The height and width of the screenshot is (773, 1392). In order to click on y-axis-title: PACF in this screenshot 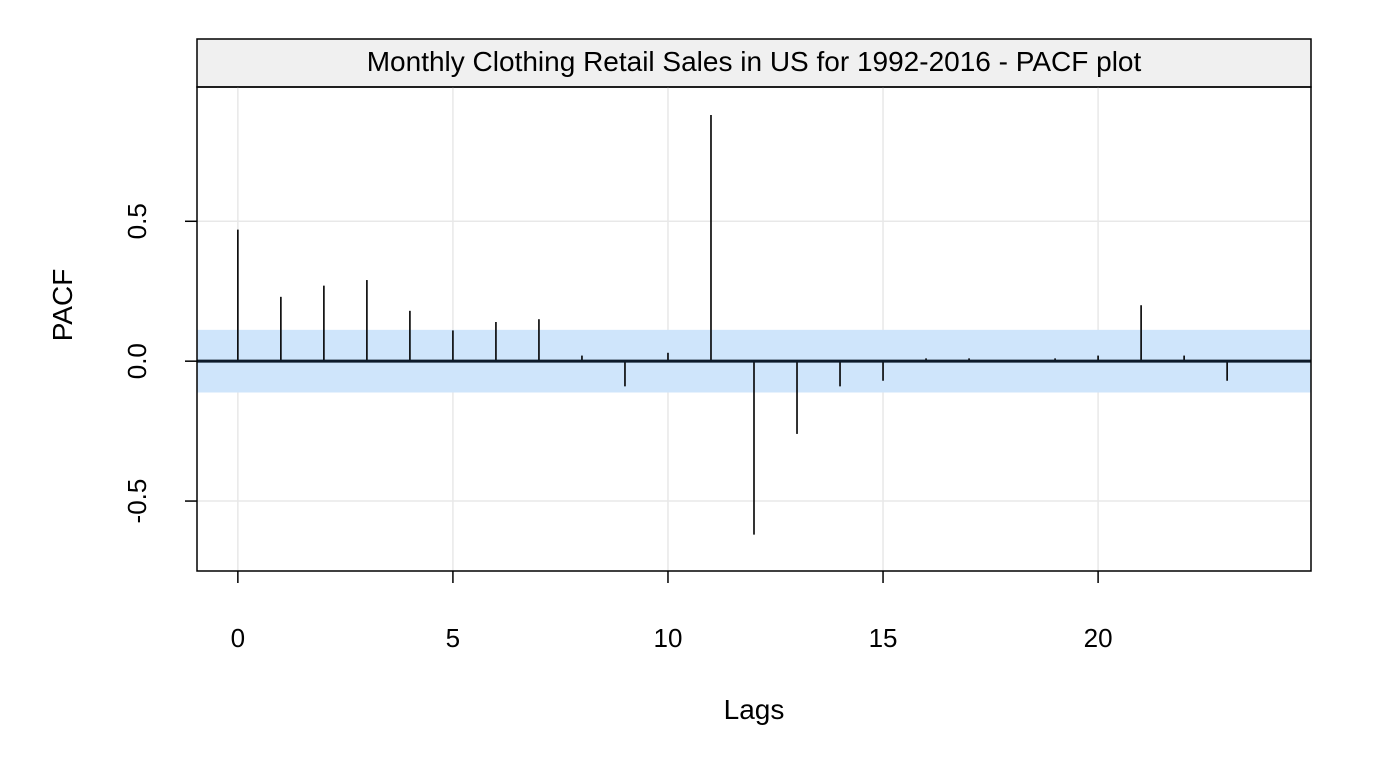, I will do `click(62, 305)`.